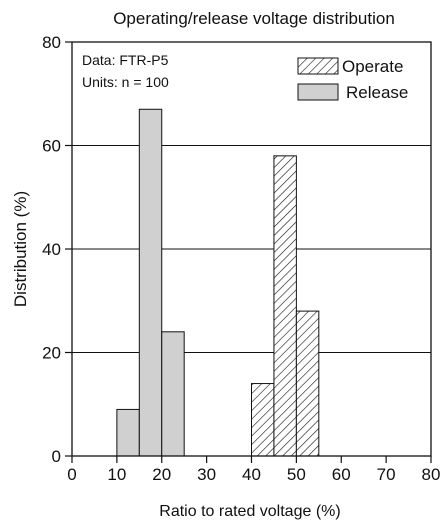  I want to click on annotation-data: Data: FTR-P5, so click(125, 60).